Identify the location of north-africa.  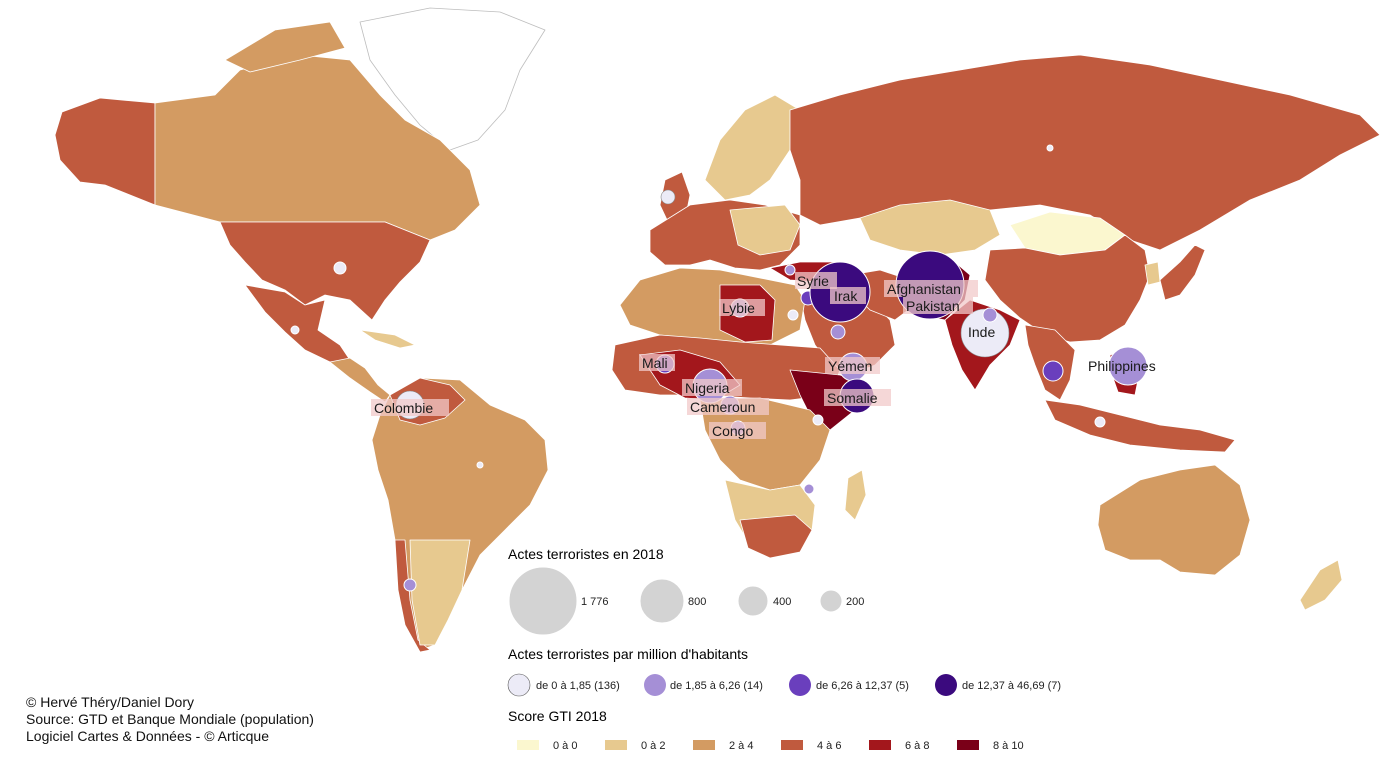
(712, 306).